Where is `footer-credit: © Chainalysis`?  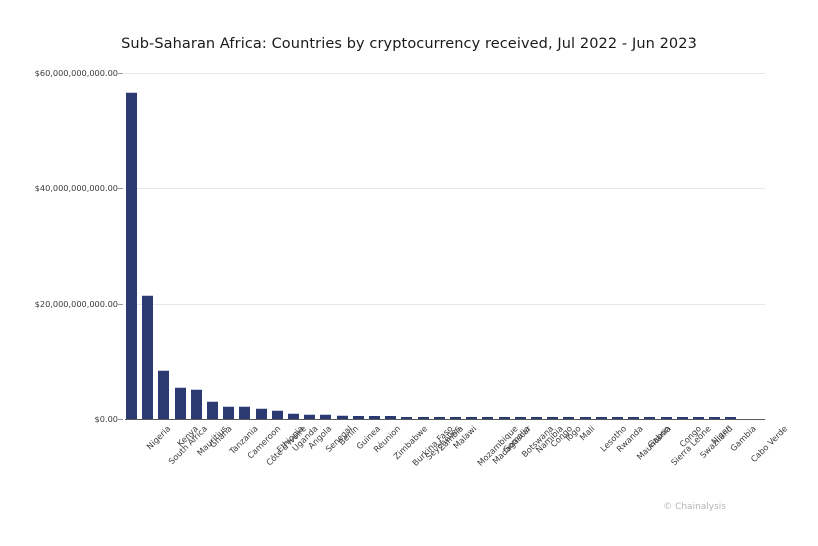
footer-credit: © Chainalysis is located at coordinates (694, 507).